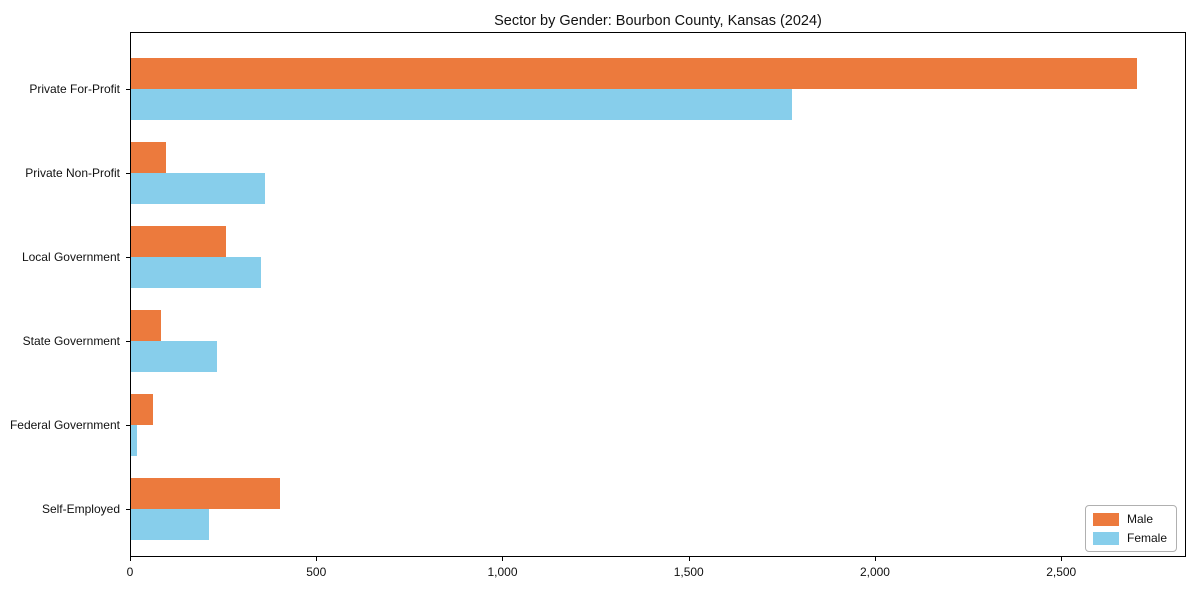  What do you see at coordinates (72, 172) in the screenshot?
I see `y-axis-category-label: Private Non-Profit` at bounding box center [72, 172].